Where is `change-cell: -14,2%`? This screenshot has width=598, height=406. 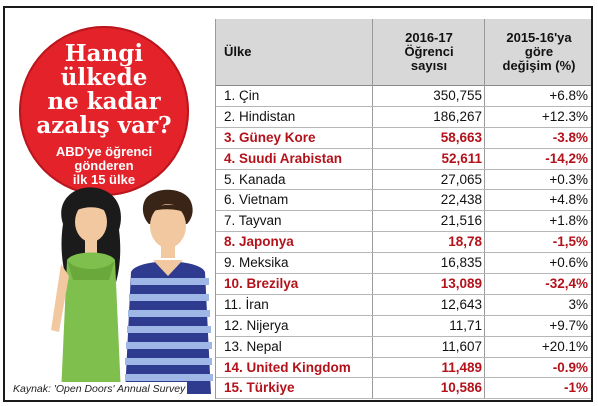 change-cell: -14,2% is located at coordinates (566, 158).